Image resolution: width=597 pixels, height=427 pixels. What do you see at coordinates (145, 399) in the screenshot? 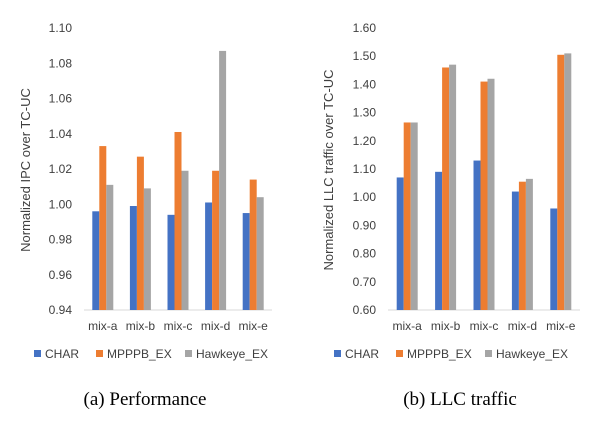
I see `figure-caption: (a) Performance` at bounding box center [145, 399].